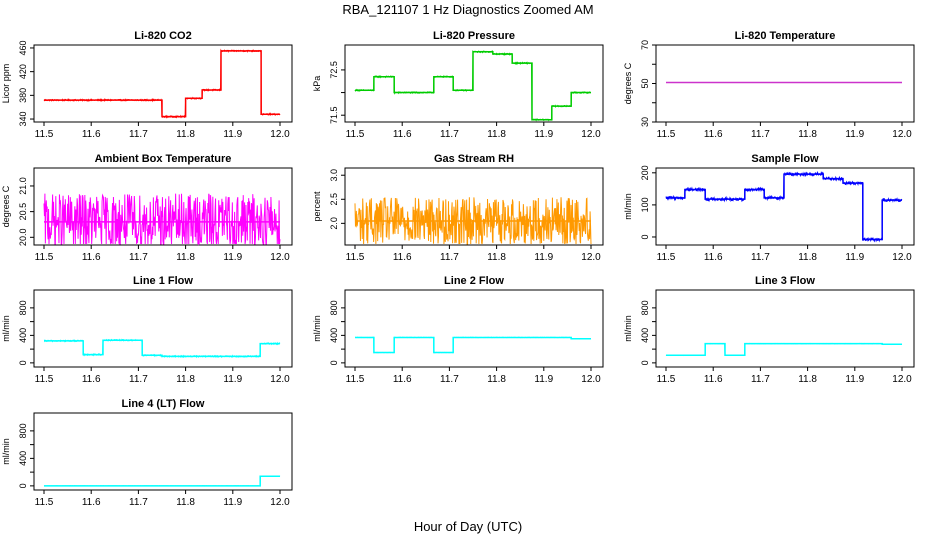  Describe the element at coordinates (645, 83) in the screenshot. I see `y-tick-label: 50` at that location.